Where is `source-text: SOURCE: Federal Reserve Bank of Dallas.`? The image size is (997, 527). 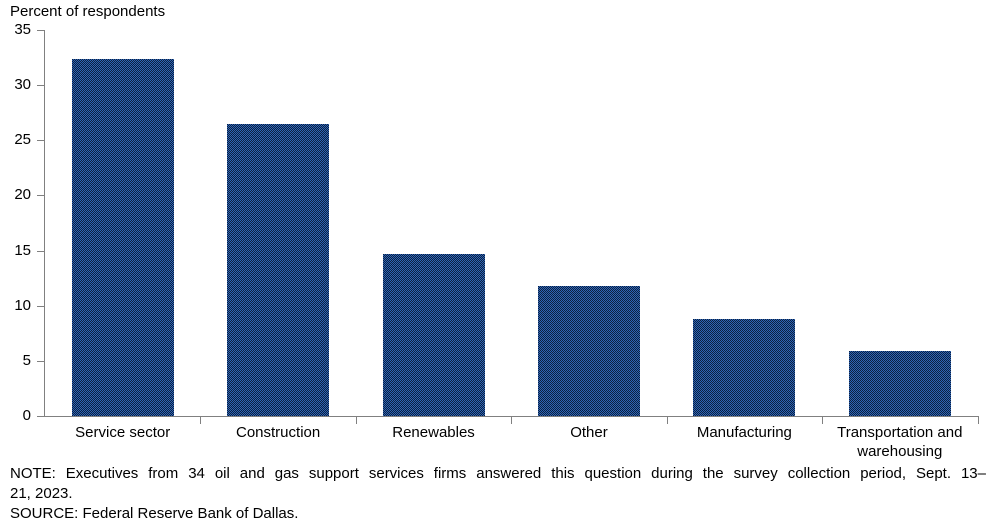 source-text: SOURCE: Federal Reserve Bank of Dallas. is located at coordinates (154, 513).